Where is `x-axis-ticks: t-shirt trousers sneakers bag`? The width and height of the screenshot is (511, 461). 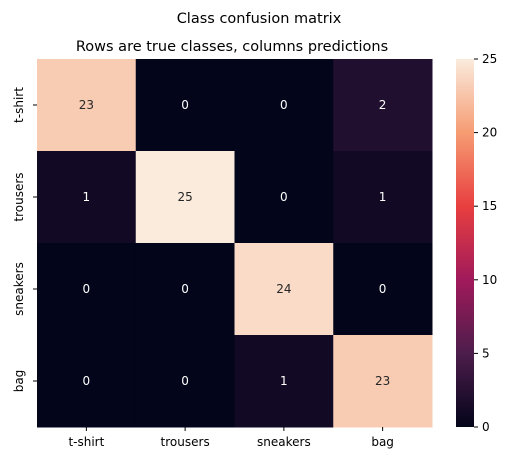
x-axis-ticks: t-shirt trousers sneakers bag is located at coordinates (231, 438).